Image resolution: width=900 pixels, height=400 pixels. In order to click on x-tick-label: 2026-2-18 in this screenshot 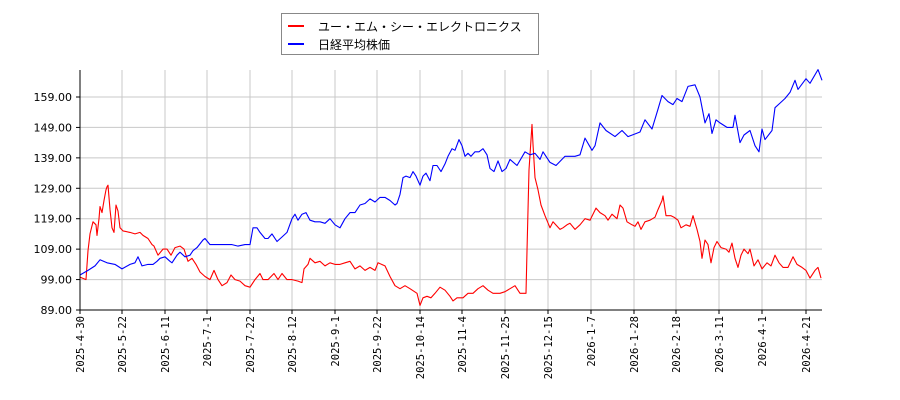, I will do `click(677, 344)`.